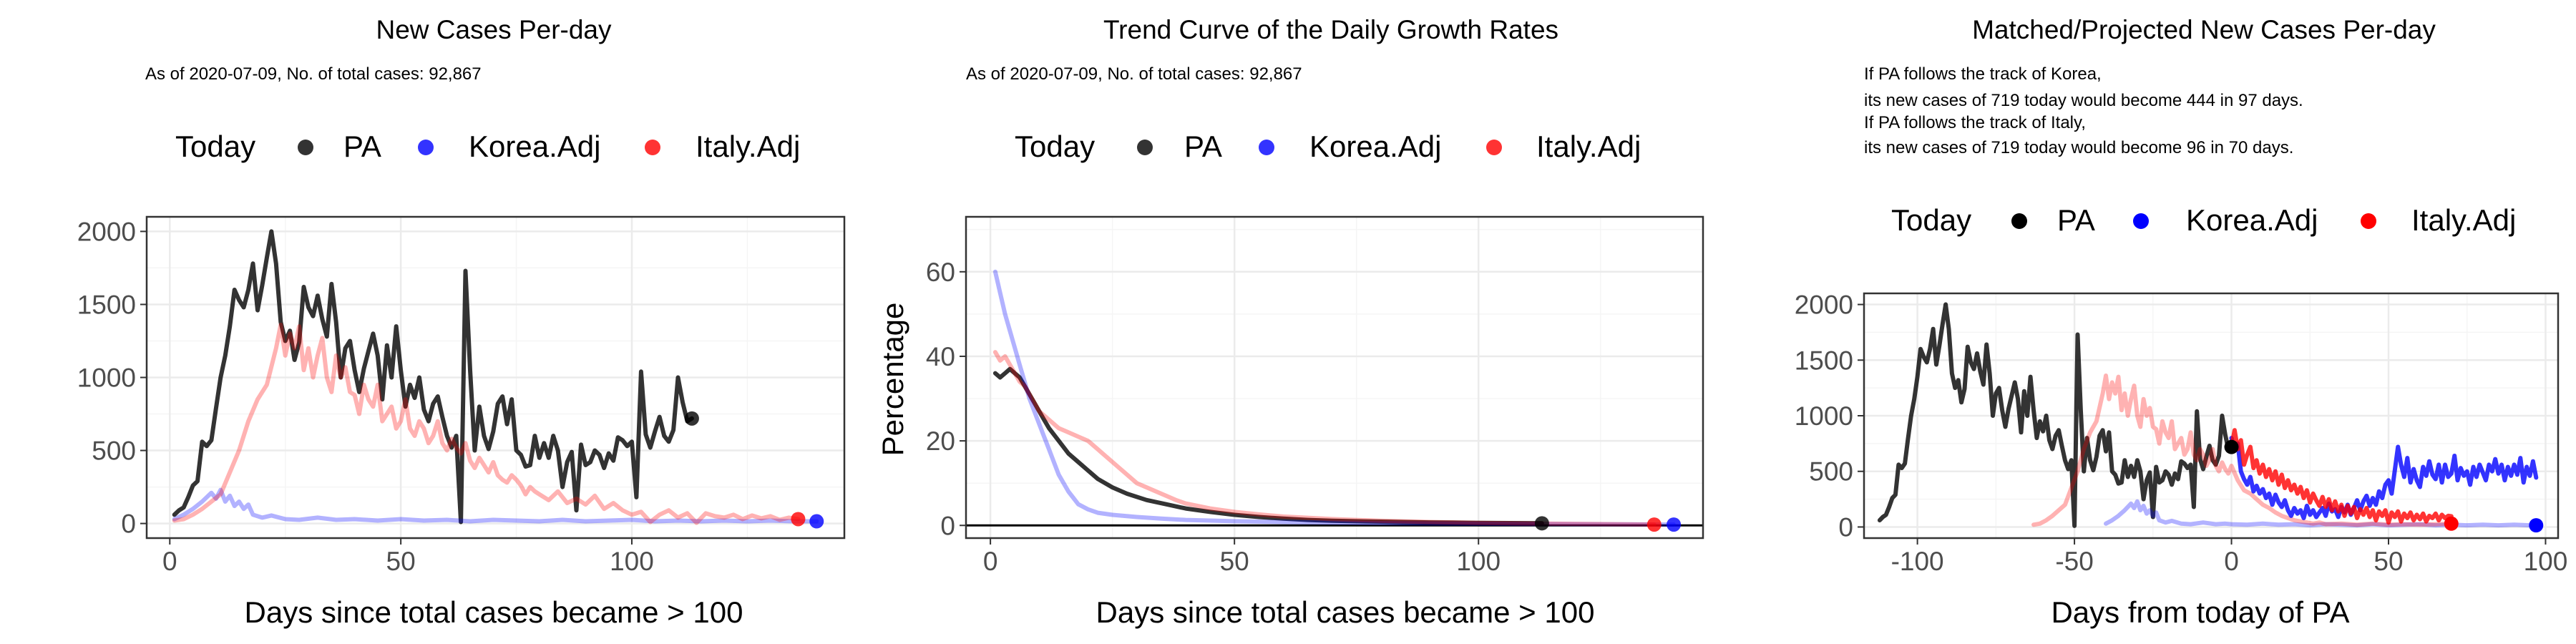 This screenshot has height=644, width=2576. What do you see at coordinates (940, 272) in the screenshot?
I see `y-tick-label: 60` at bounding box center [940, 272].